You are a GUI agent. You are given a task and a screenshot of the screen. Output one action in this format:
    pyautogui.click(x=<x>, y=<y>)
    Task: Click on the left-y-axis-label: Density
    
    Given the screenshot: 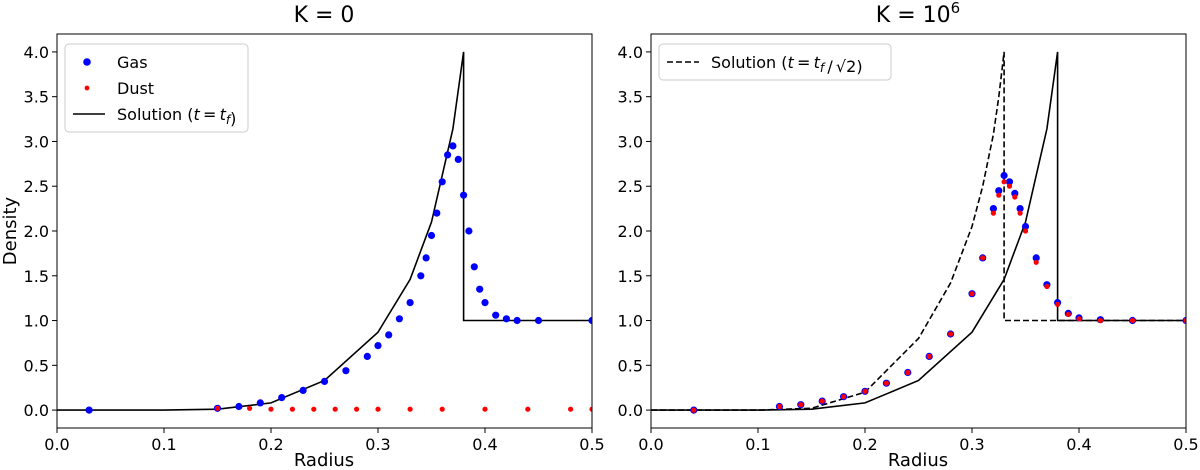 What is the action you would take?
    pyautogui.click(x=10, y=230)
    